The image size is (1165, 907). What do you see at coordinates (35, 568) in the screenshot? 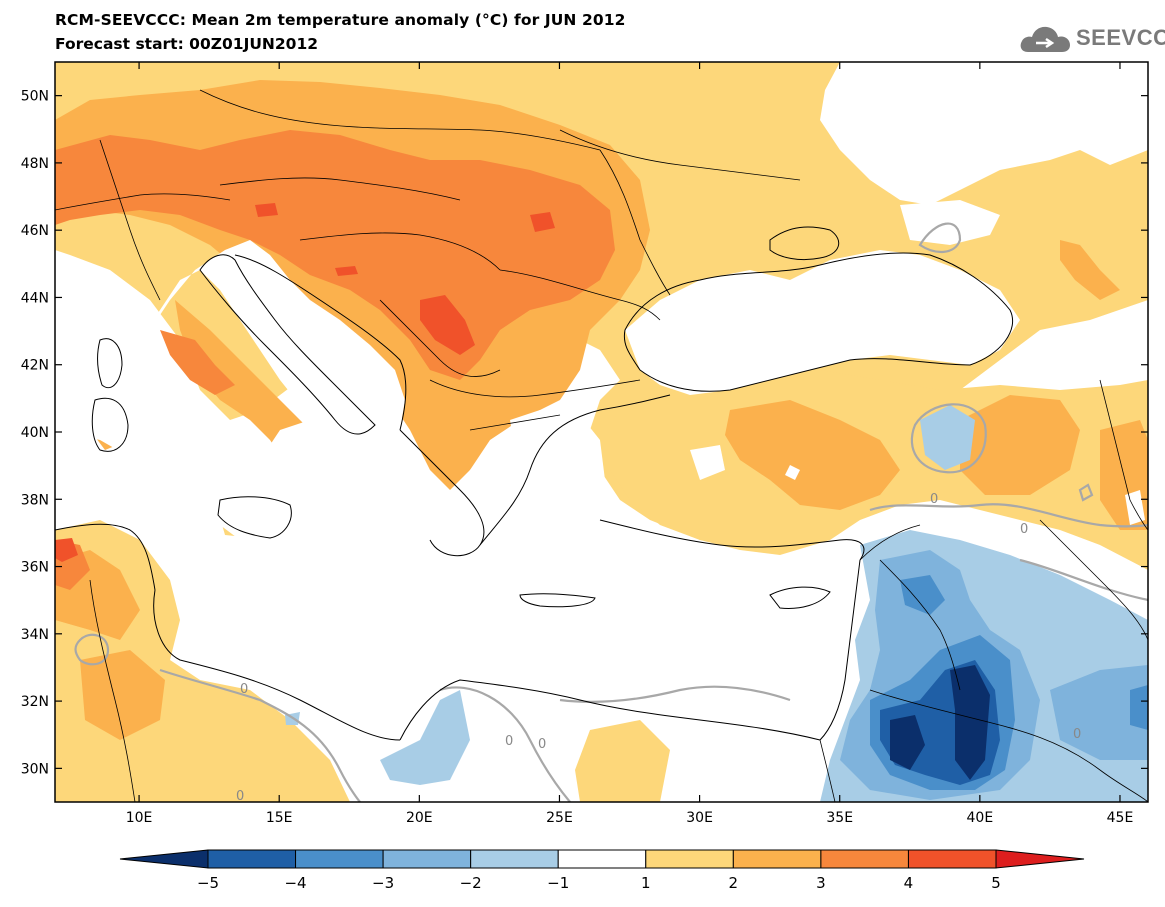
I see `lat-tick-label: 36N` at bounding box center [35, 568].